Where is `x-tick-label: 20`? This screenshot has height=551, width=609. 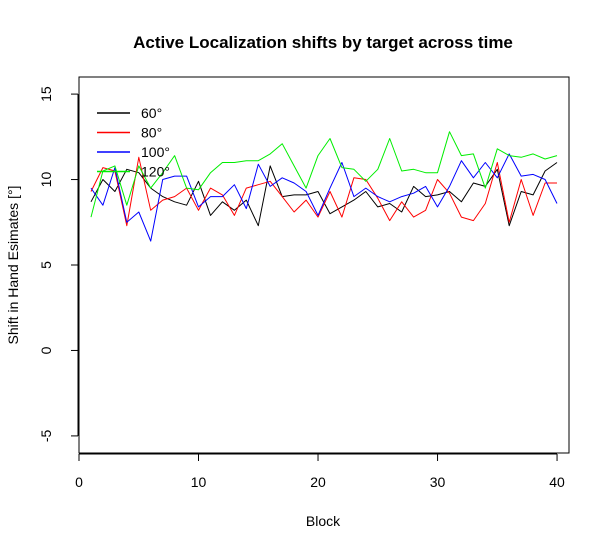
x-tick-label: 20 is located at coordinates (318, 482).